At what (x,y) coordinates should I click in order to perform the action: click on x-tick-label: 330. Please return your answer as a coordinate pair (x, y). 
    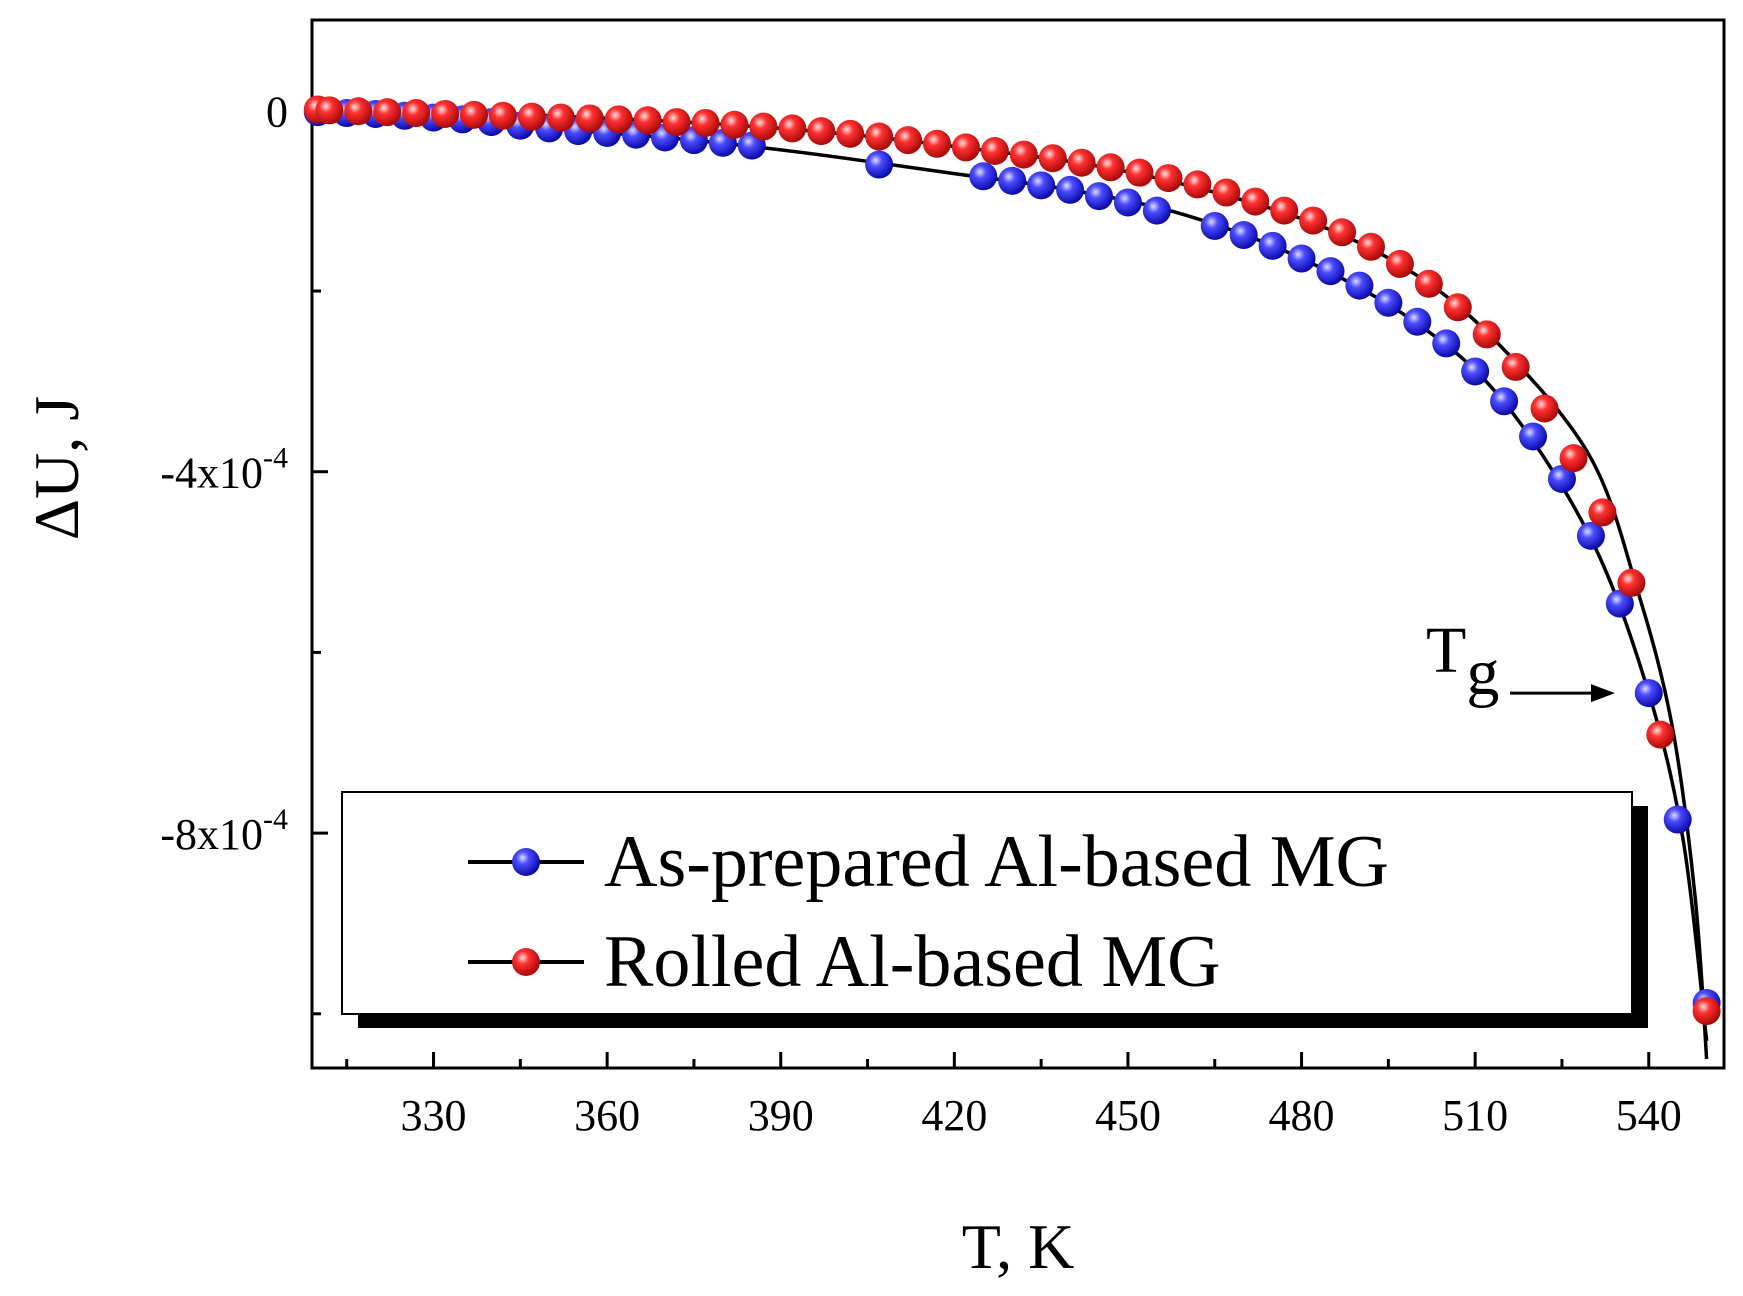
    Looking at the image, I should click on (434, 1115).